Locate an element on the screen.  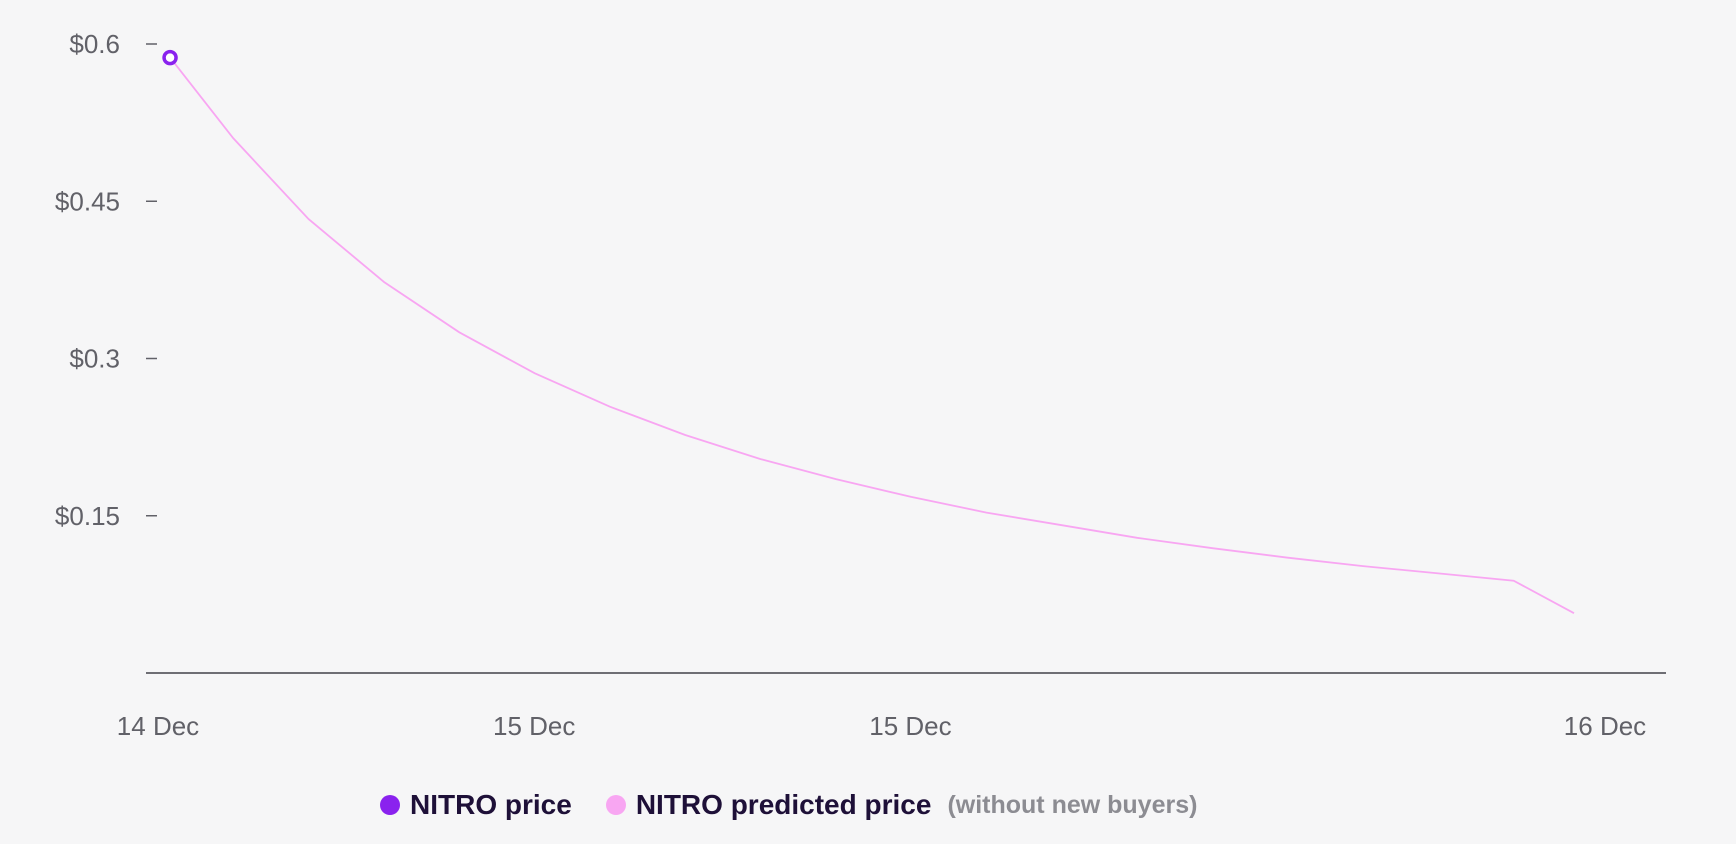
legend-label-nitro-price: NITRO price is located at coordinates (491, 804).